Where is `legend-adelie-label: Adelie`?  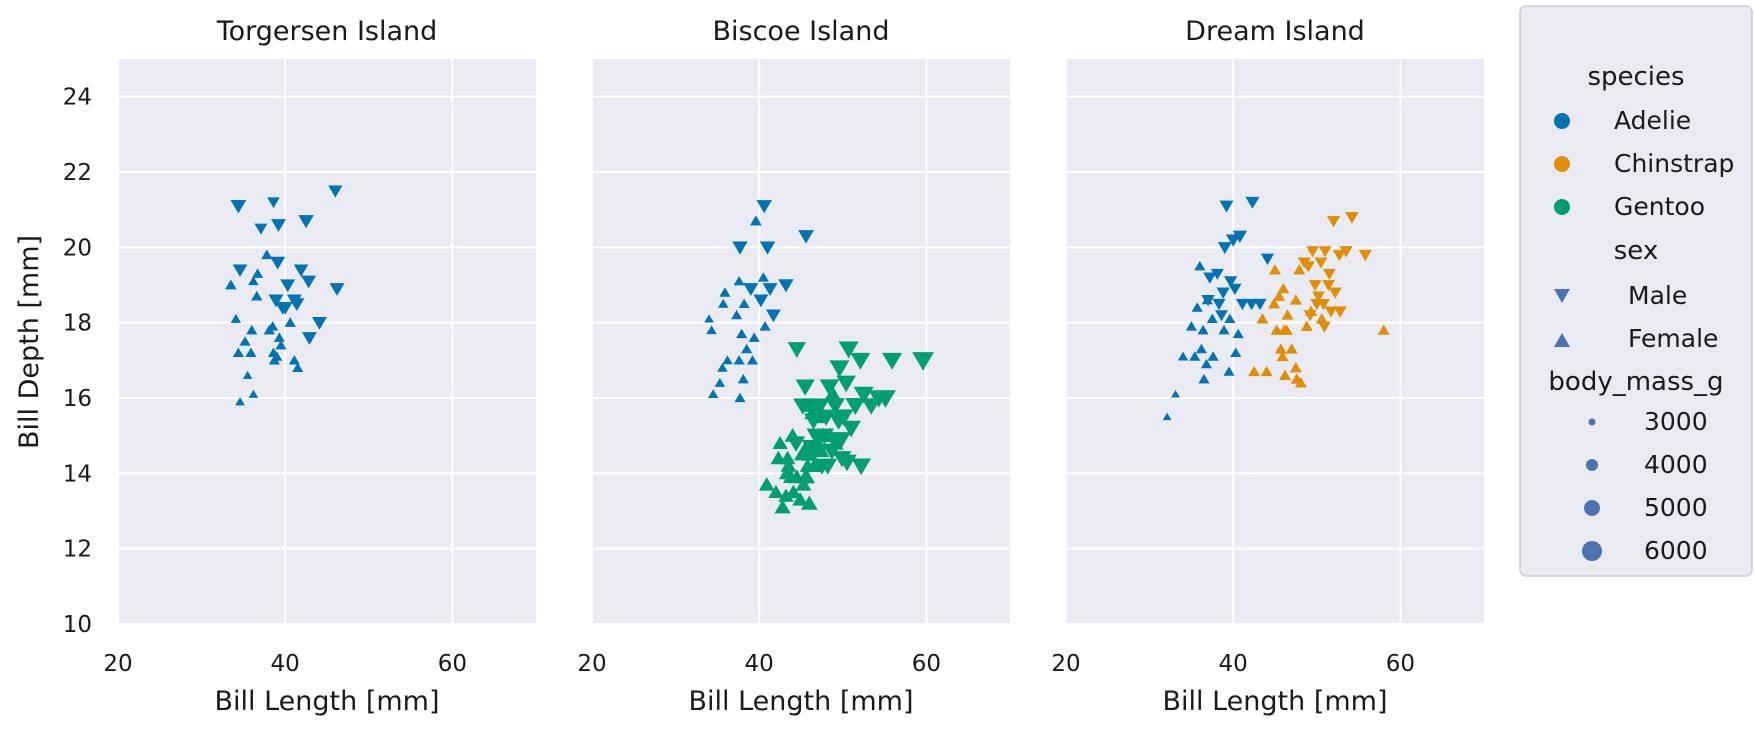 legend-adelie-label: Adelie is located at coordinates (1652, 120).